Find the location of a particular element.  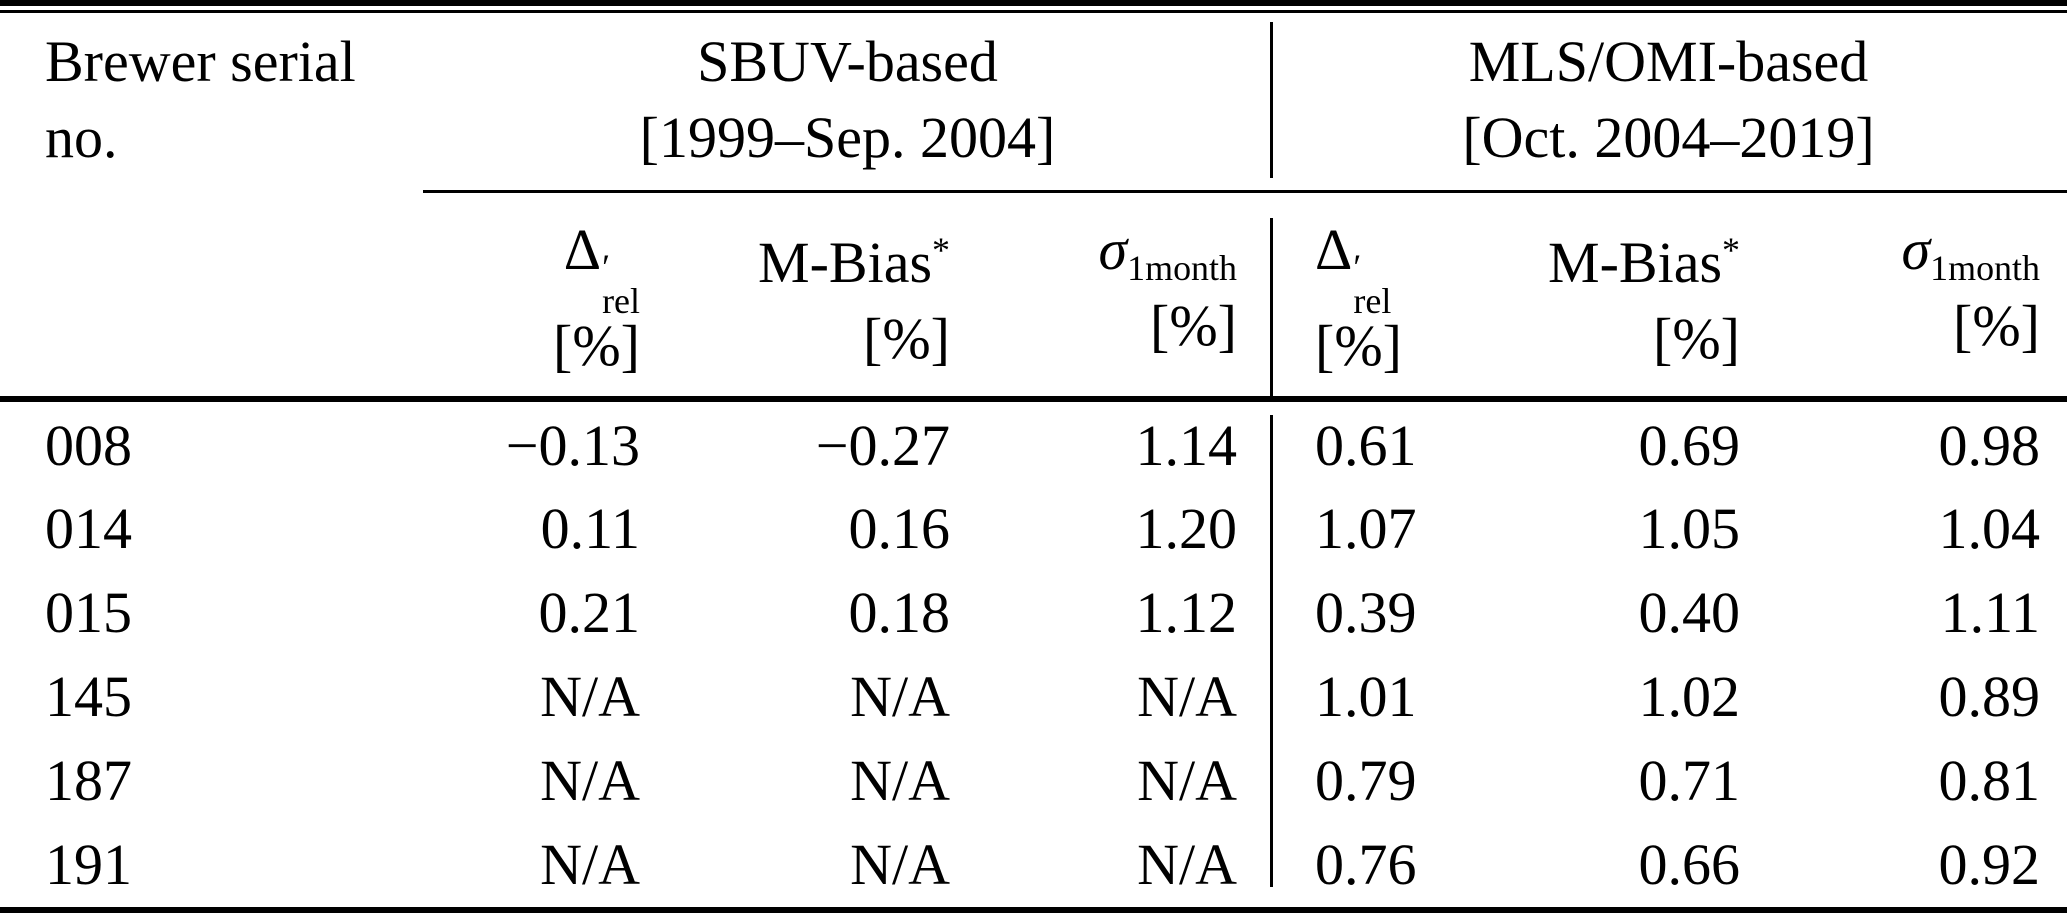

cell-mls-delta: 0.76 is located at coordinates (1366, 864).